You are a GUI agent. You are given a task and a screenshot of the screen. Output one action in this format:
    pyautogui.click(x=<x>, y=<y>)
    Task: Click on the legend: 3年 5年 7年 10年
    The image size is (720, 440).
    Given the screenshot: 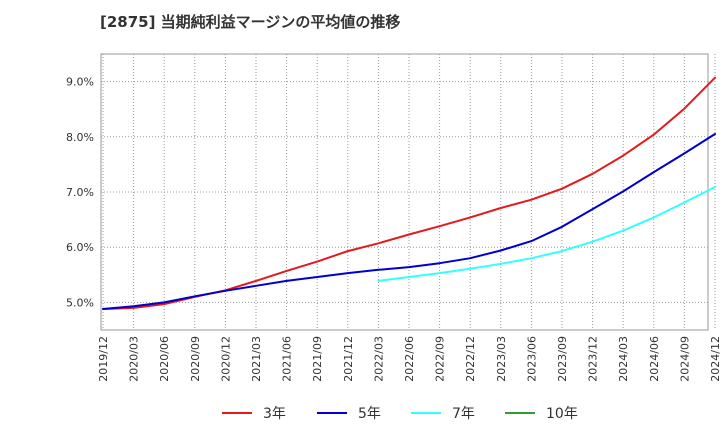 What is the action you would take?
    pyautogui.click(x=400, y=414)
    